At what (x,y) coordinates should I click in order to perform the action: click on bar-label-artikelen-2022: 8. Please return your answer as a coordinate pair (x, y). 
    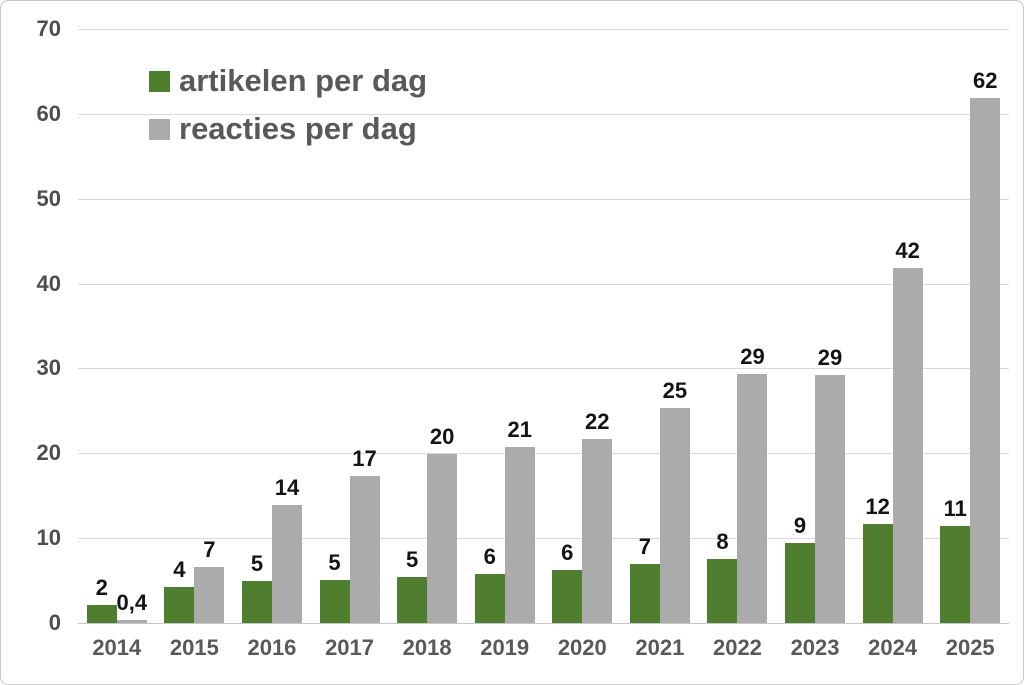
    Looking at the image, I should click on (722, 541).